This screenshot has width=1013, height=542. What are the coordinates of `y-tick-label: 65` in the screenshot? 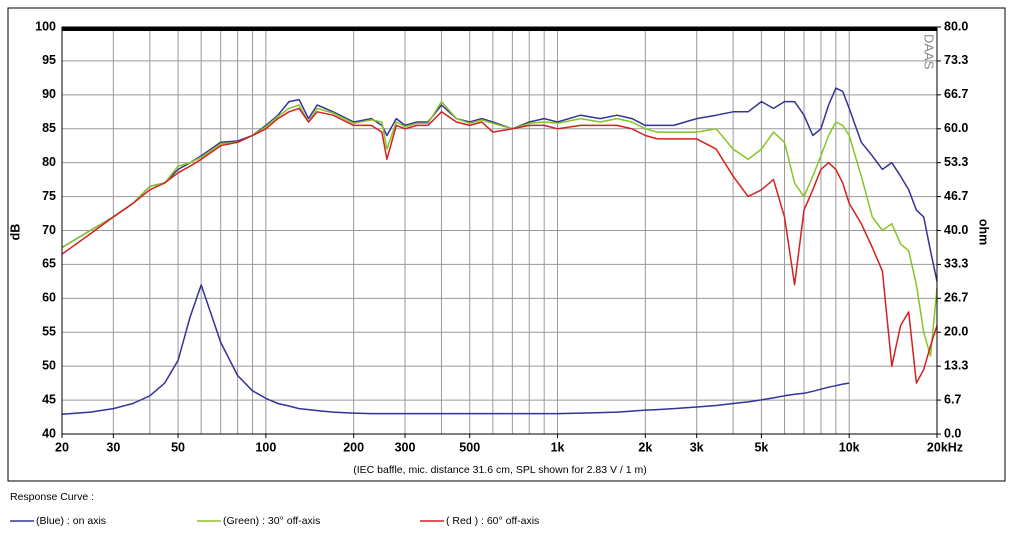 It's located at (49, 264).